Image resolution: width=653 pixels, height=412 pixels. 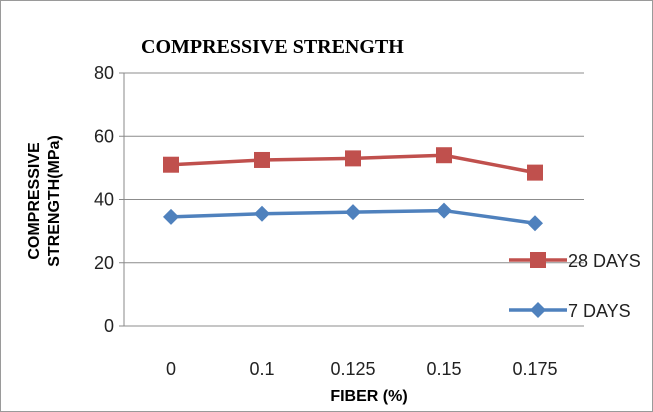 What do you see at coordinates (353, 189) in the screenshot?
I see `series-layer` at bounding box center [353, 189].